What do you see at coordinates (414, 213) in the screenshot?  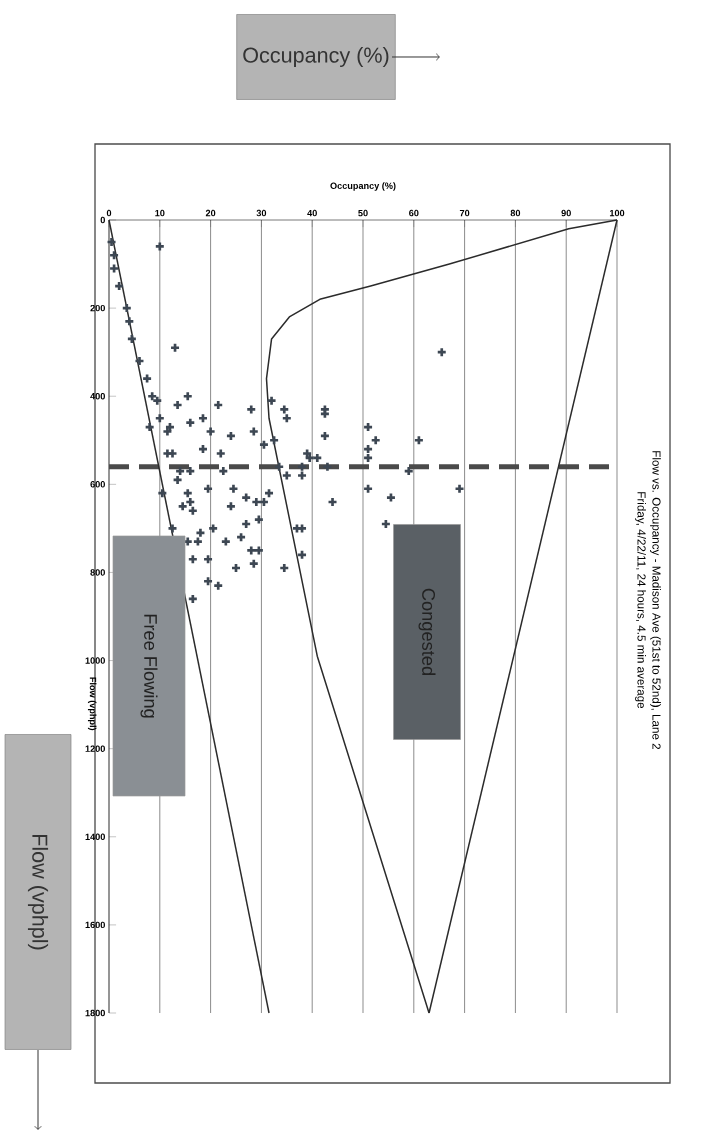 I see `x-tick-label: 60` at bounding box center [414, 213].